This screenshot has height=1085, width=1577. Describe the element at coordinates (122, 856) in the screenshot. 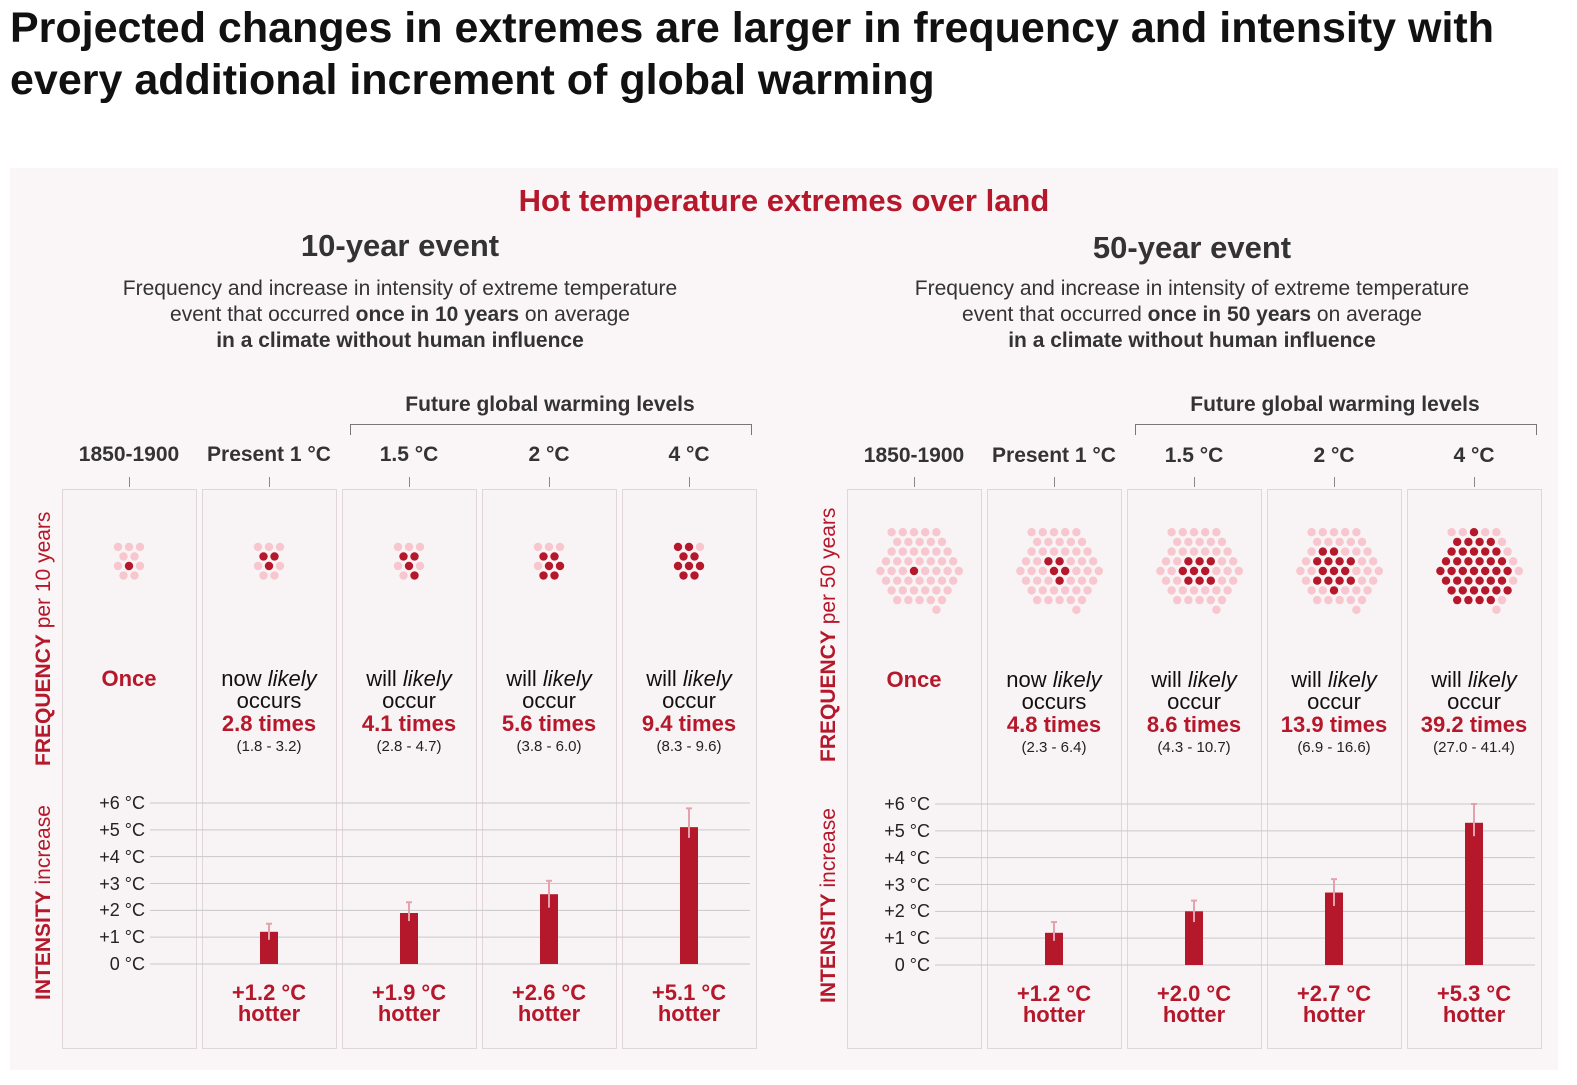

I see `y-tick-label: +4 °C` at that location.